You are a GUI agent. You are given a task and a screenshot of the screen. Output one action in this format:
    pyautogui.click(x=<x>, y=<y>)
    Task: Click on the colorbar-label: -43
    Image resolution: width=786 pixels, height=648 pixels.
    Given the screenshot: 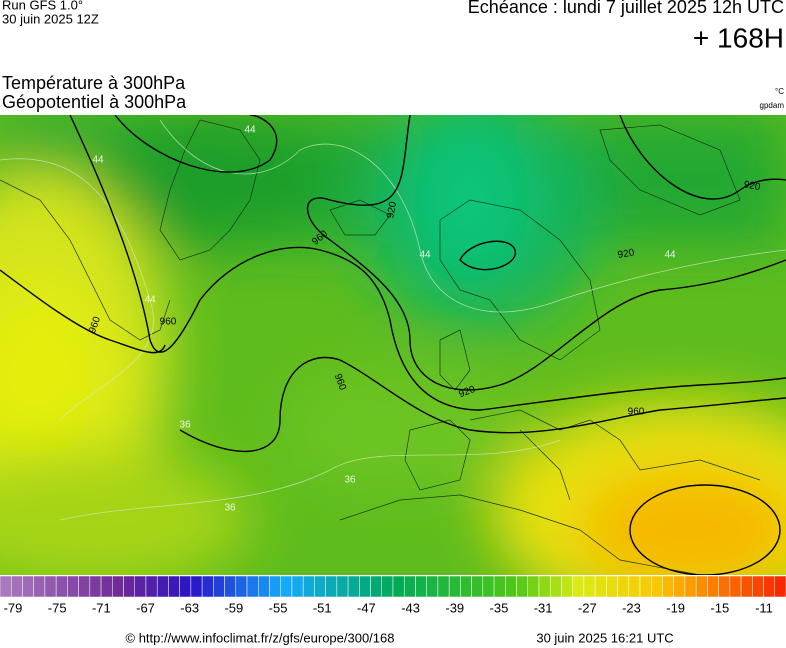 What is the action you would take?
    pyautogui.click(x=410, y=607)
    